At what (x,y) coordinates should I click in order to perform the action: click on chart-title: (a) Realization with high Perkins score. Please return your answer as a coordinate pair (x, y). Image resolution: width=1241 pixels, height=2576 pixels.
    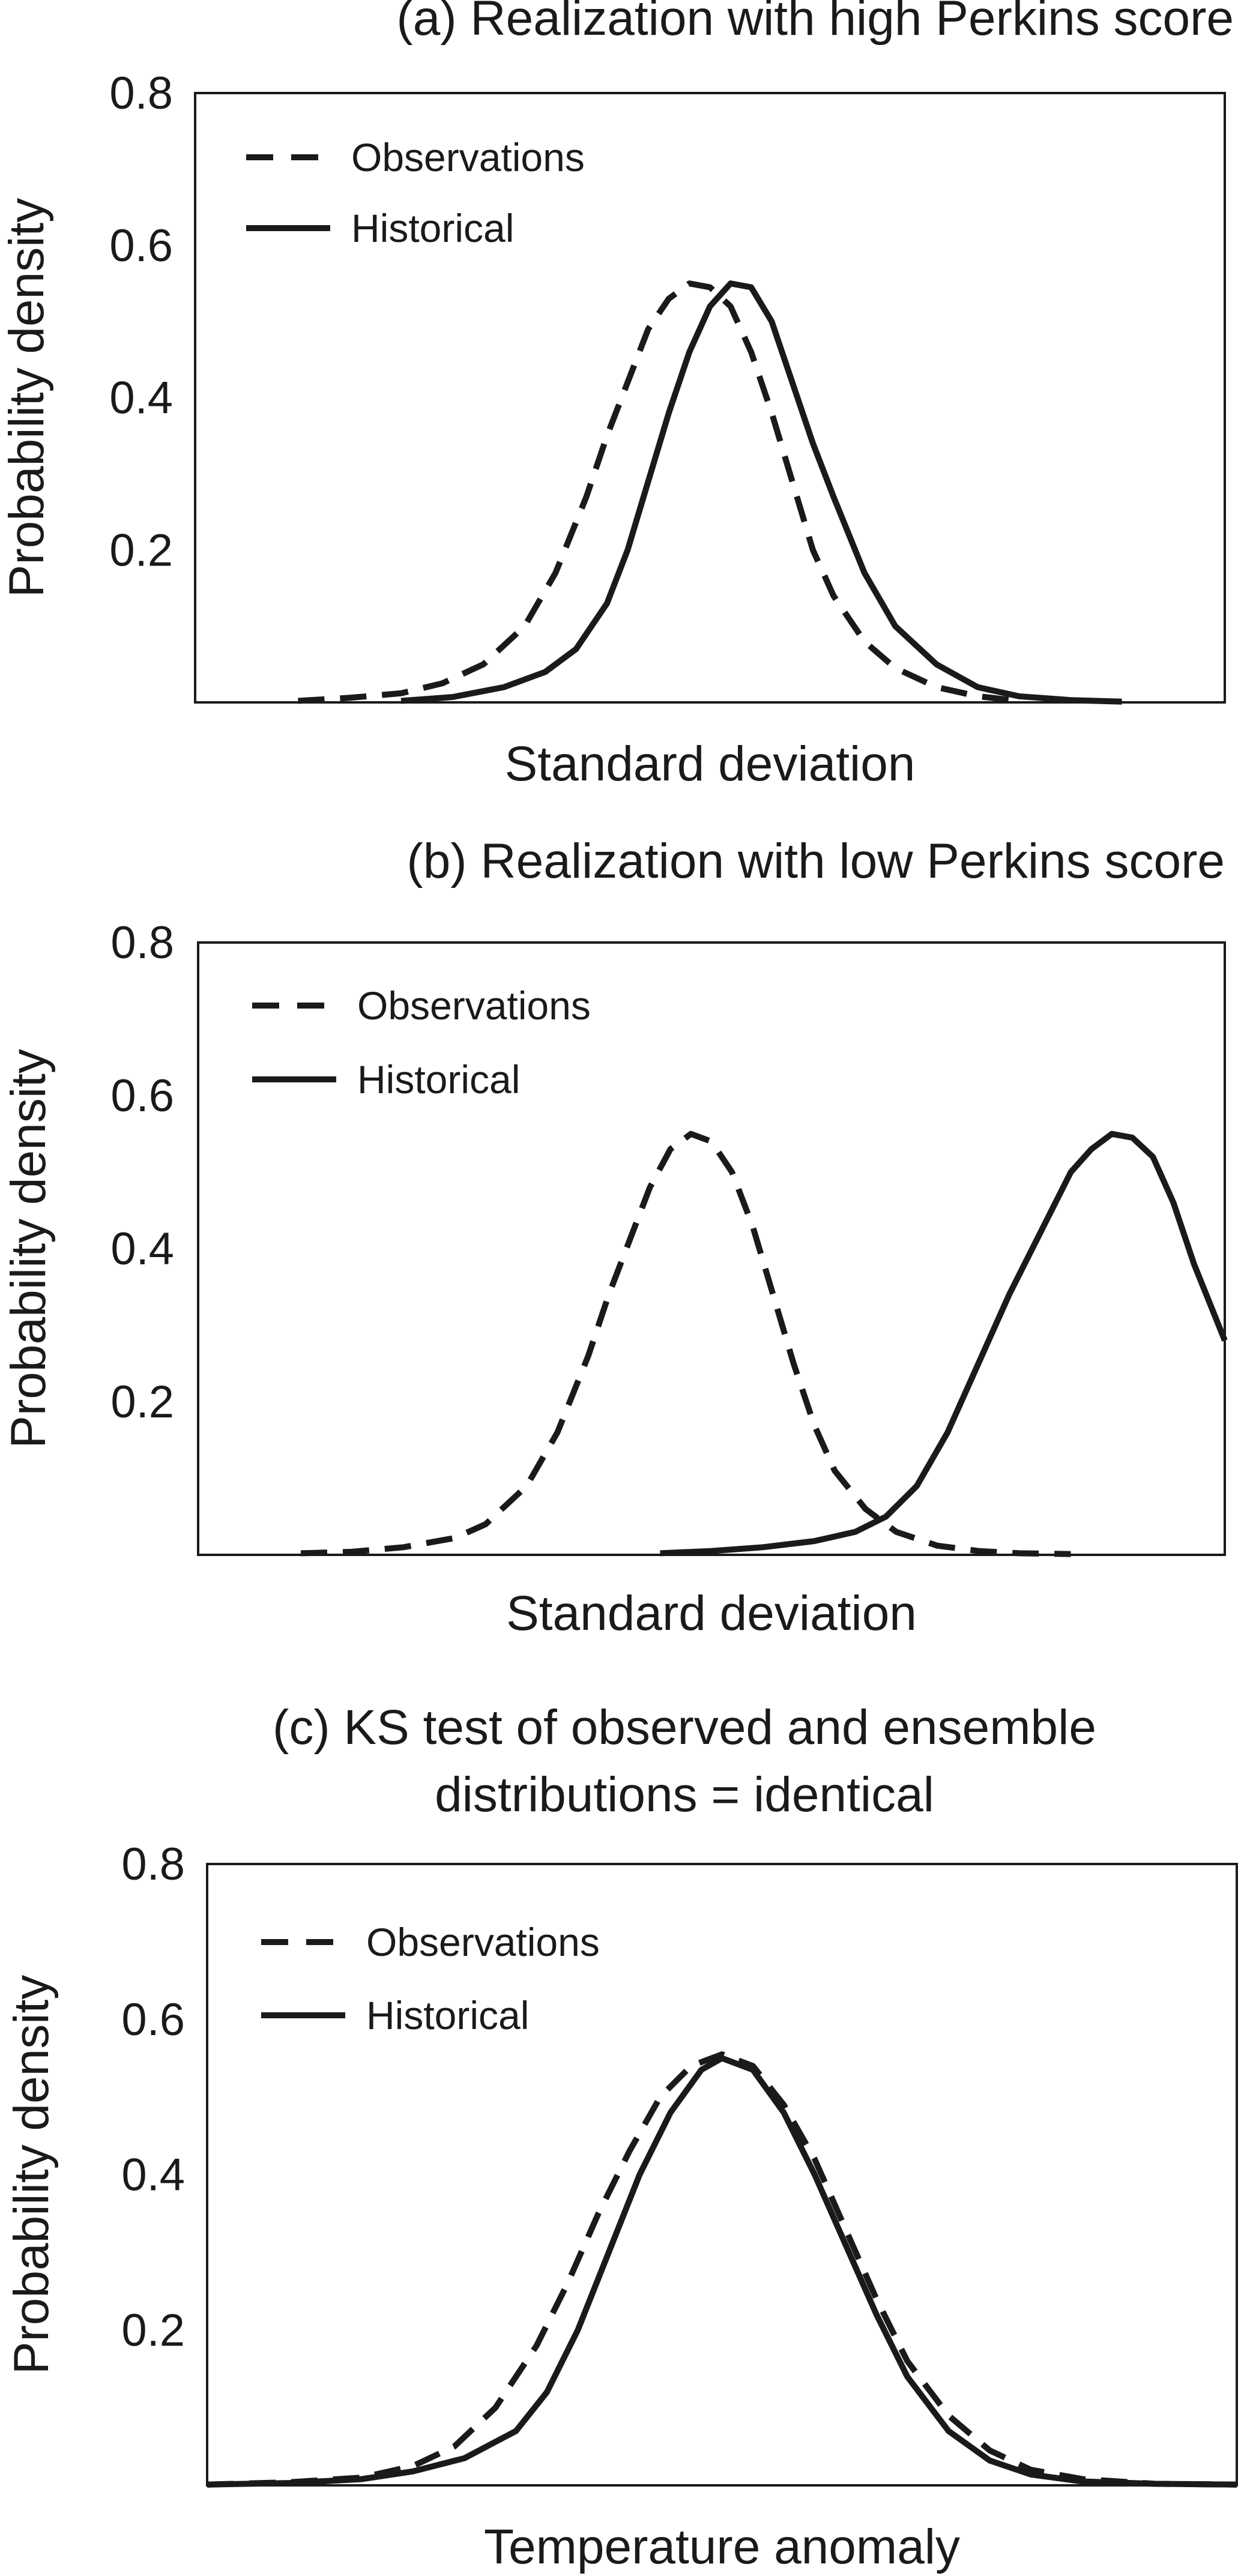
    Looking at the image, I should click on (815, 23).